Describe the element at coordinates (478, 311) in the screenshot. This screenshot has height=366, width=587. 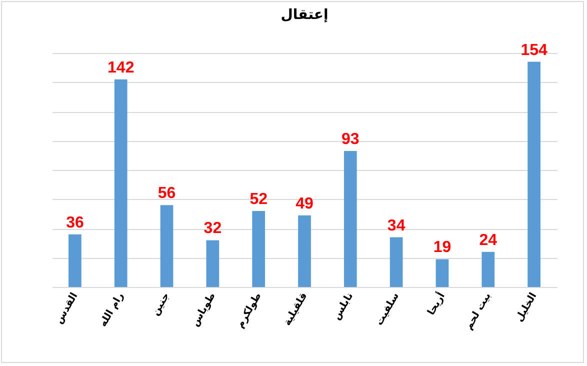
I see `x-tick-label: بيت لحم` at that location.